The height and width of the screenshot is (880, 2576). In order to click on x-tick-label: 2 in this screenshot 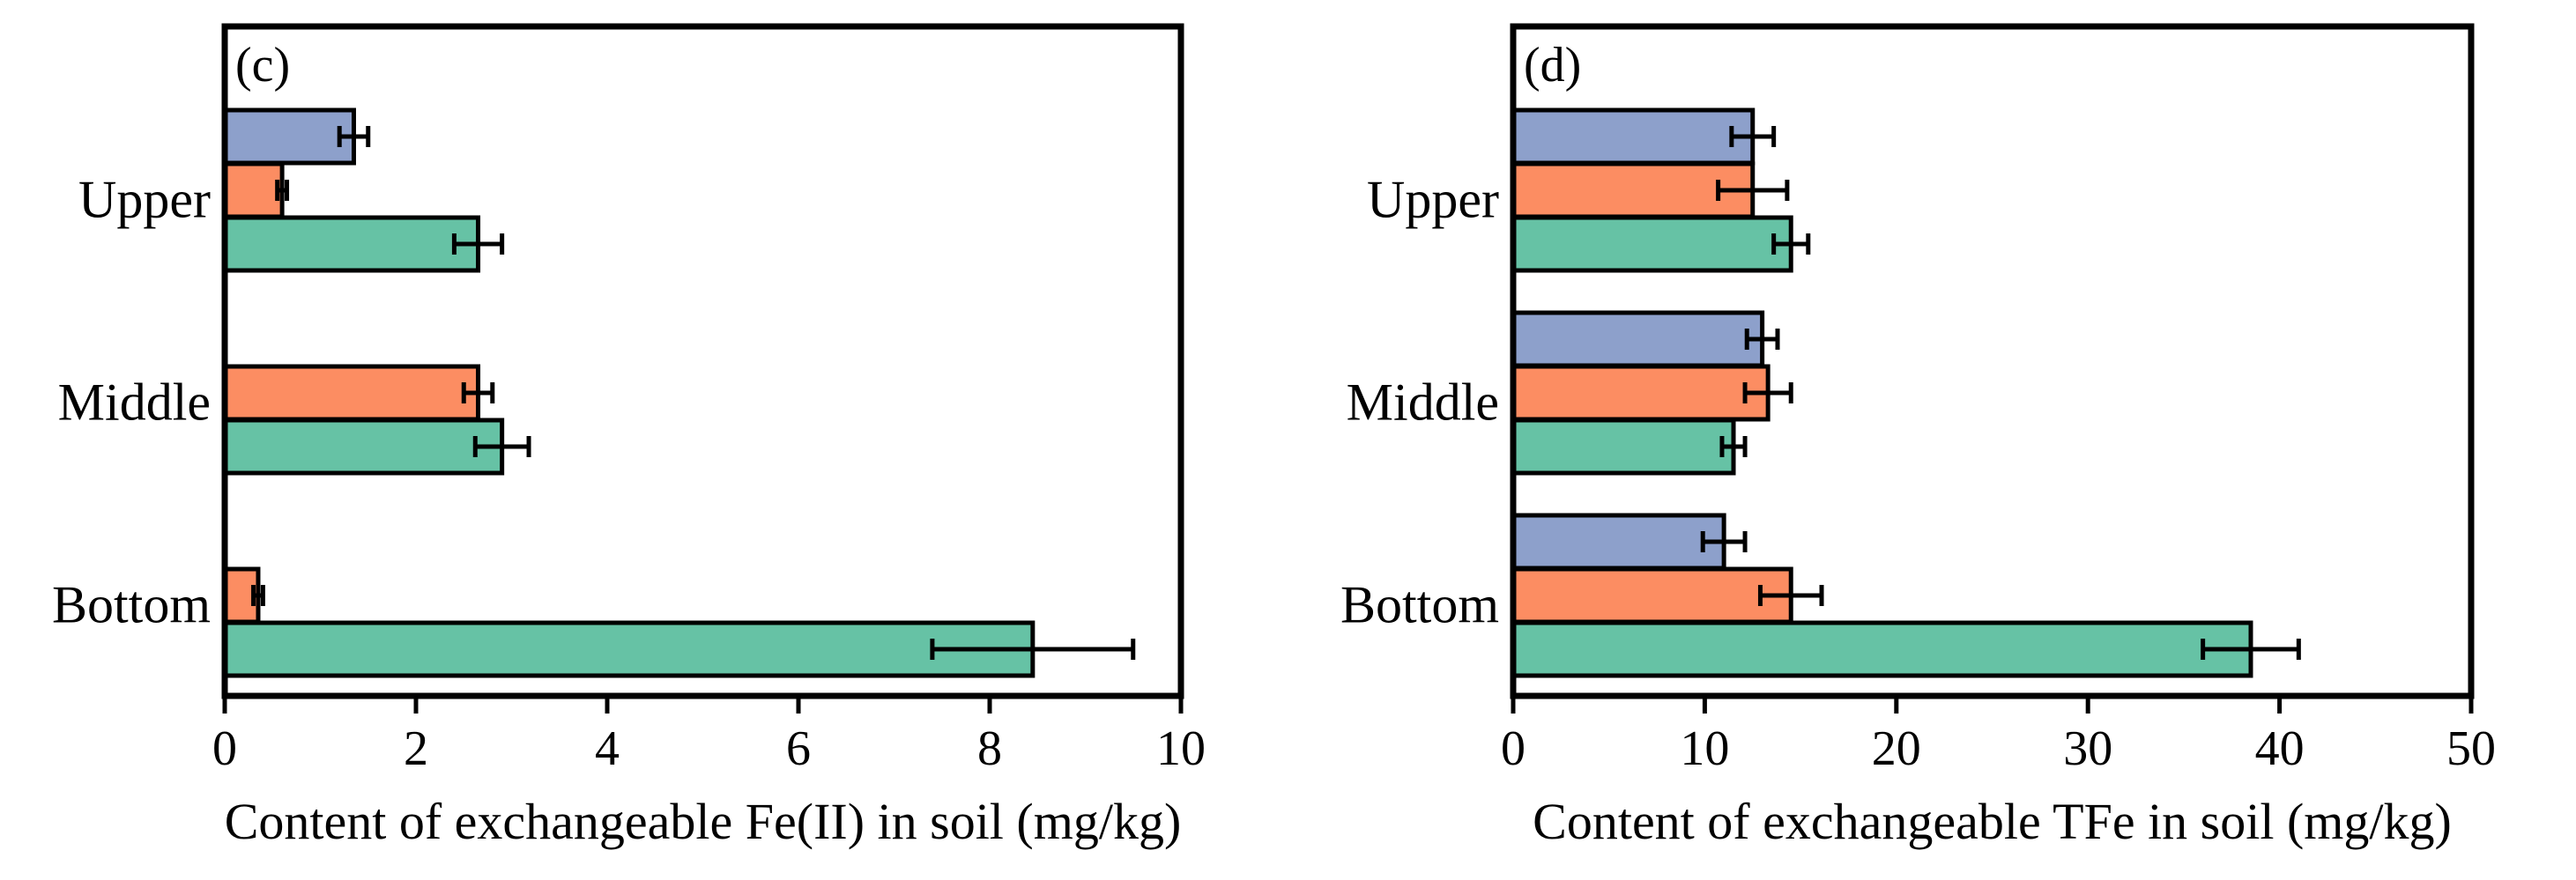, I will do `click(416, 749)`.